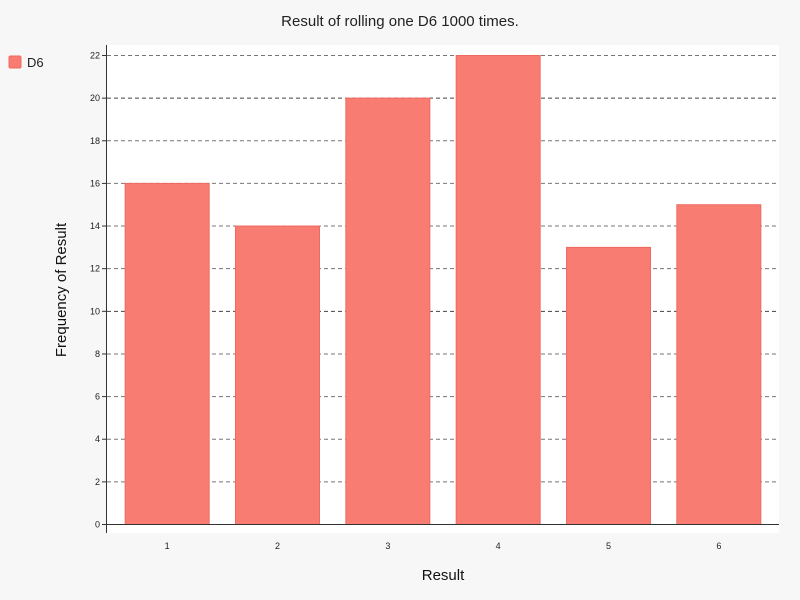 Image resolution: width=800 pixels, height=600 pixels. What do you see at coordinates (95, 98) in the screenshot?
I see `y-tick-label: 20` at bounding box center [95, 98].